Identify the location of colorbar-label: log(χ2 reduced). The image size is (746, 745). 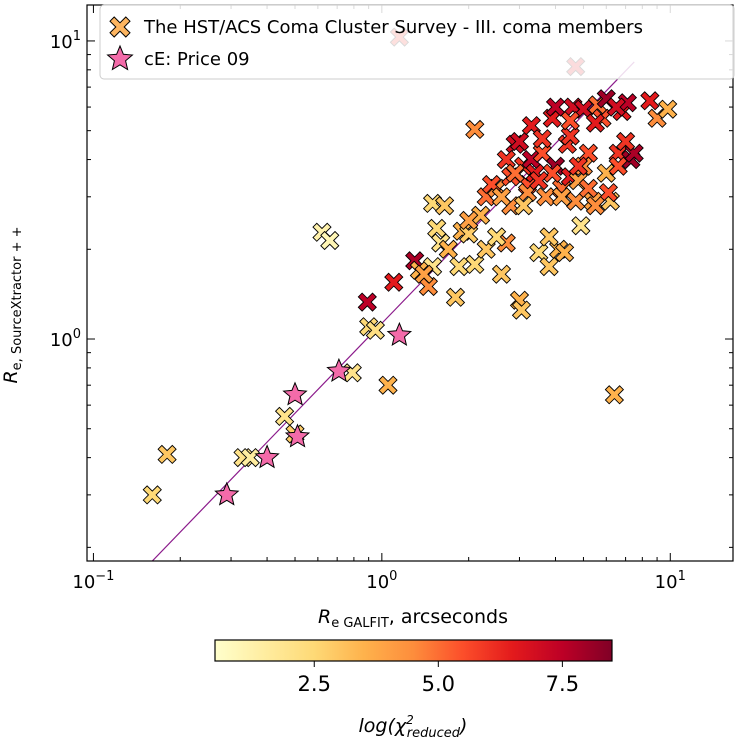
(413, 727).